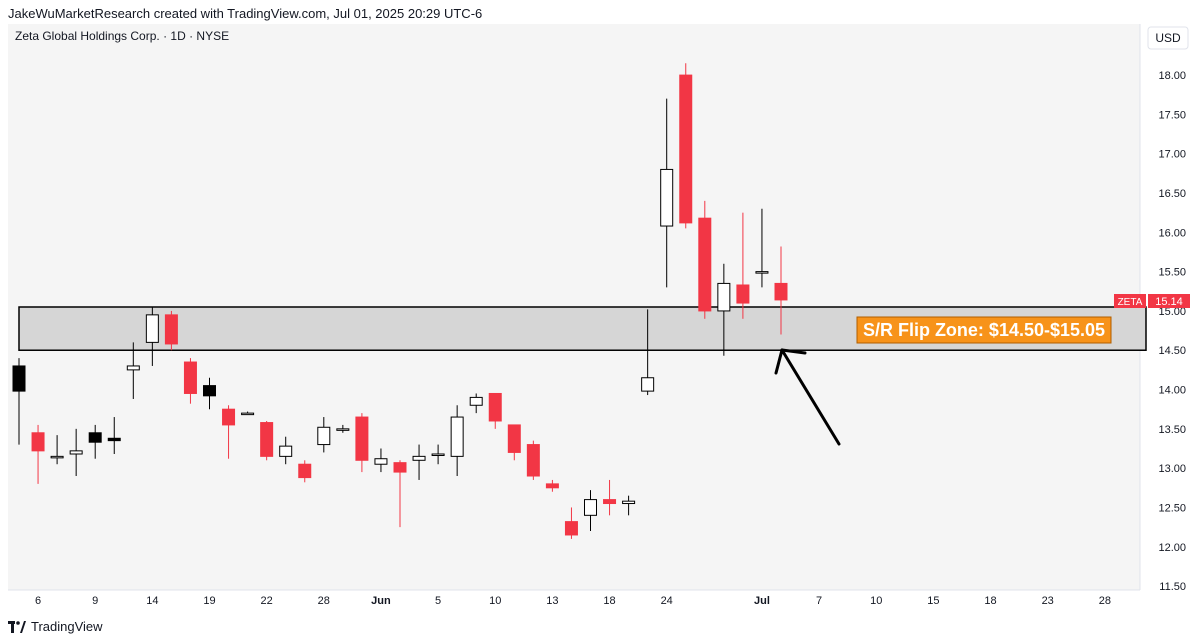  Describe the element at coordinates (1172, 351) in the screenshot. I see `price-tick-label: 14.50` at that location.